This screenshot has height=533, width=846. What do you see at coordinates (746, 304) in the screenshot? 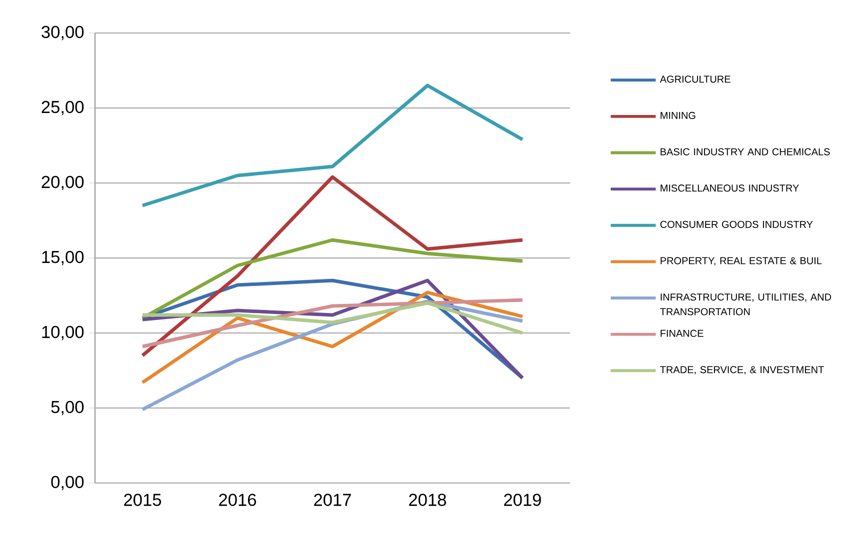
I see `legend-label: INFRASTRUCTURE, UTILITIES, AND TRANSPORTATION` at bounding box center [746, 304].